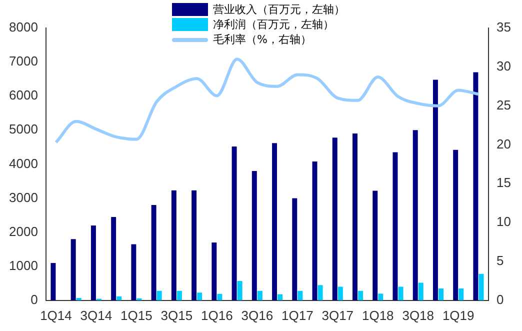 The image size is (522, 331). Describe the element at coordinates (23, 163) in the screenshot. I see `y-tick-label: 4000` at that location.